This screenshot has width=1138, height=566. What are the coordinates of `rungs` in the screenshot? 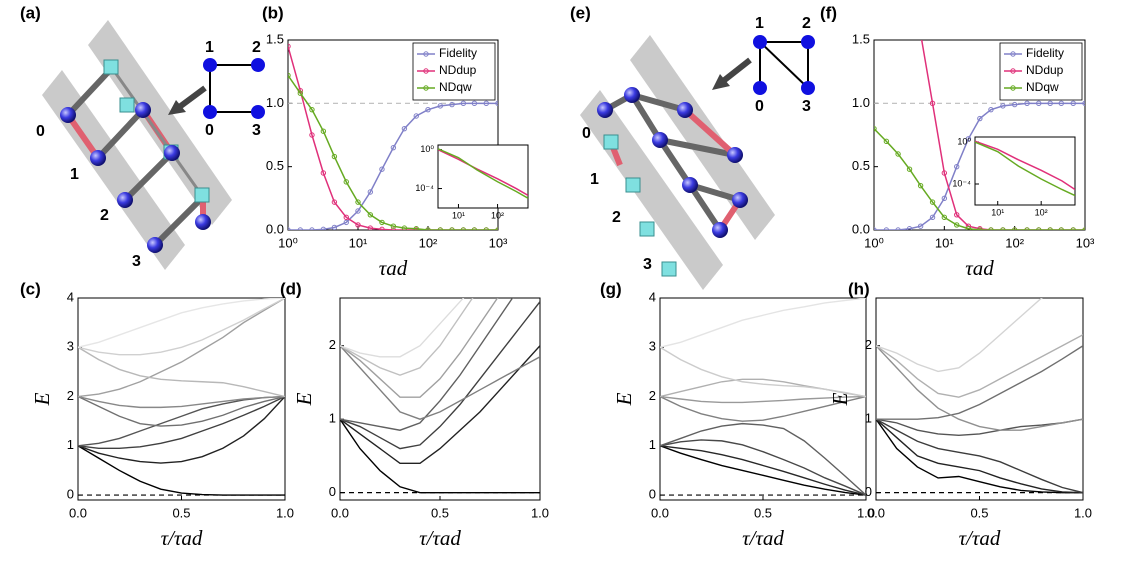 It's located at (135, 156).